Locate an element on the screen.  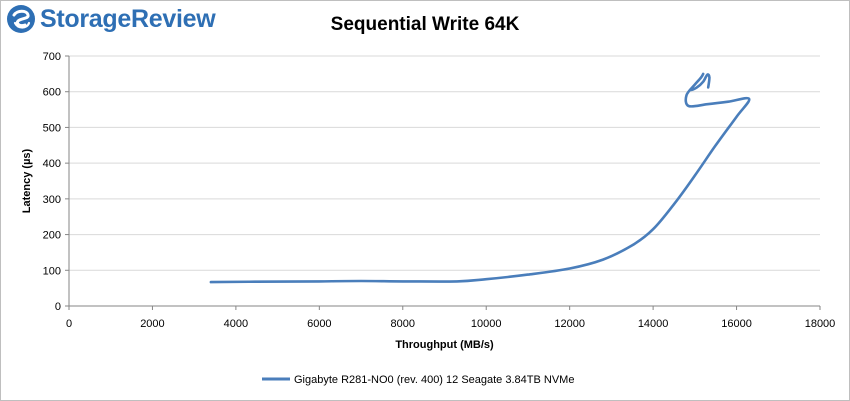
y-tick-label: 400 is located at coordinates (52, 164).